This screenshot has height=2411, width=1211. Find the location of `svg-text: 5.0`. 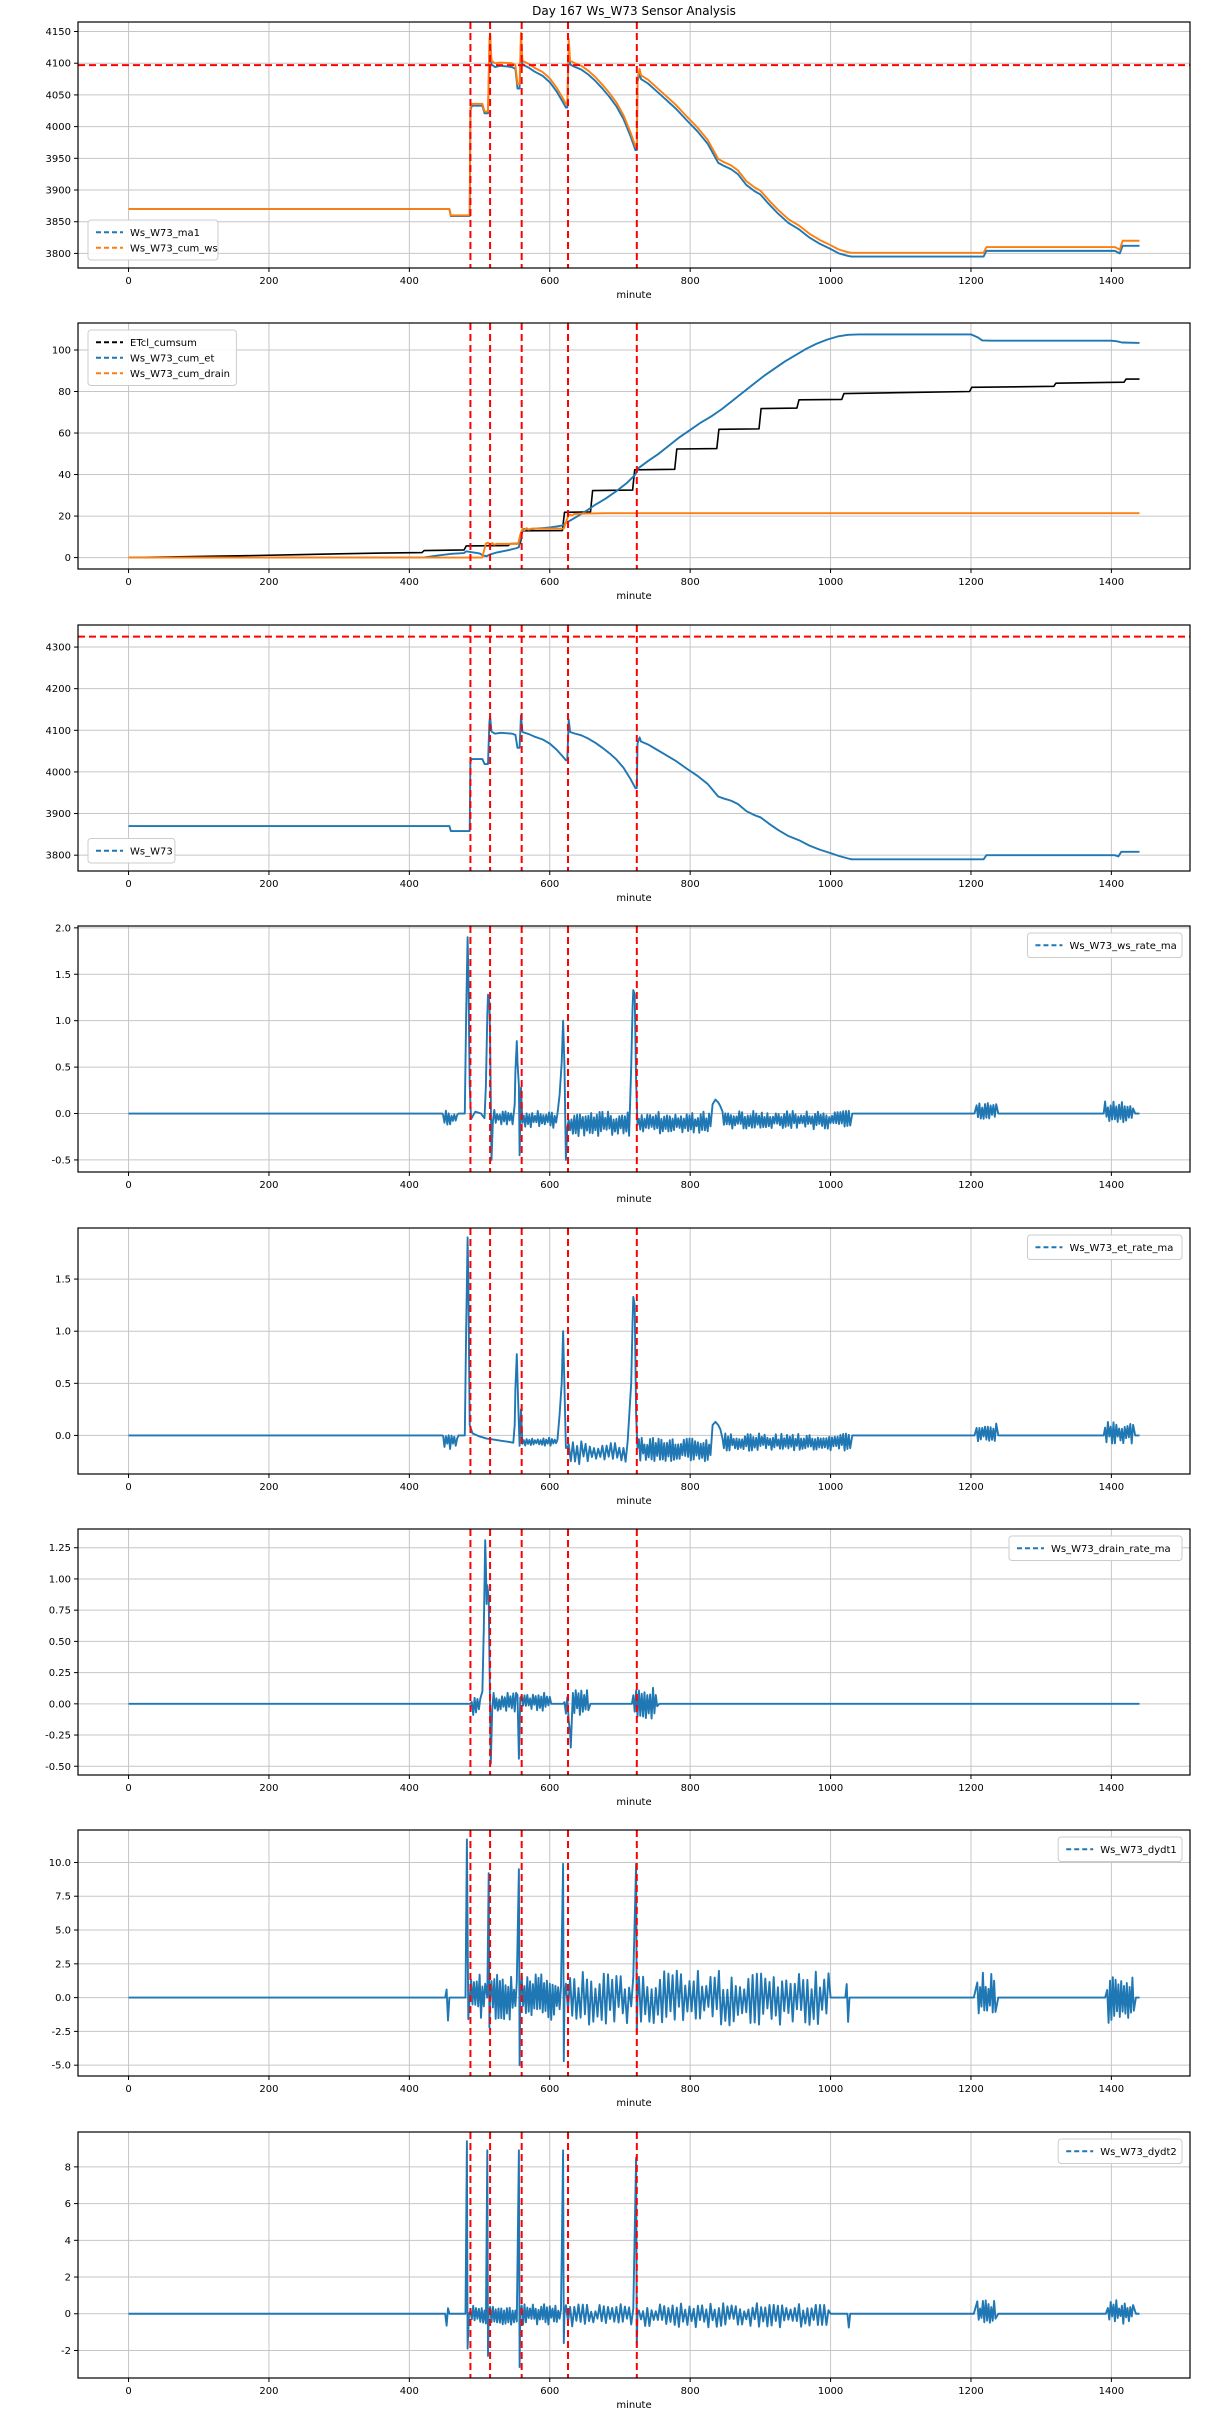

svg-text: 5.0 is located at coordinates (63, 1931).